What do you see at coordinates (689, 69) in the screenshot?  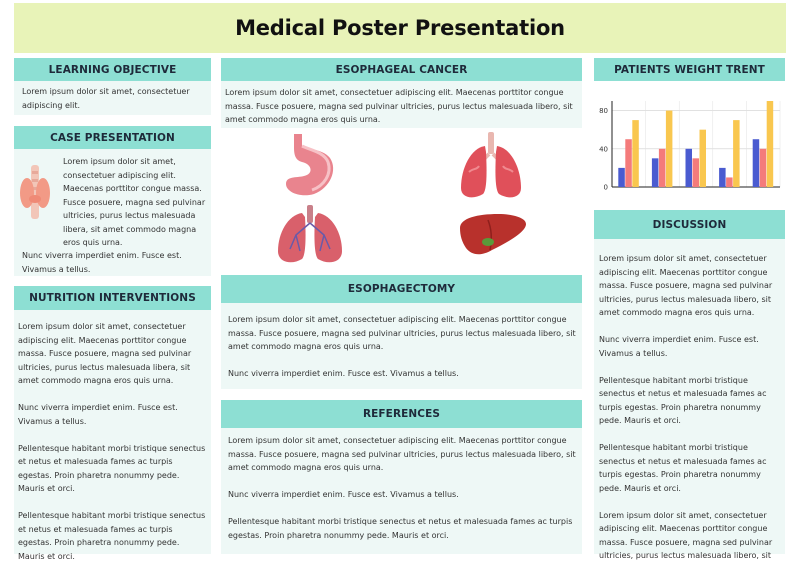 I see `weight-chart-heading: PATIENTS WEIGHT TRENT` at bounding box center [689, 69].